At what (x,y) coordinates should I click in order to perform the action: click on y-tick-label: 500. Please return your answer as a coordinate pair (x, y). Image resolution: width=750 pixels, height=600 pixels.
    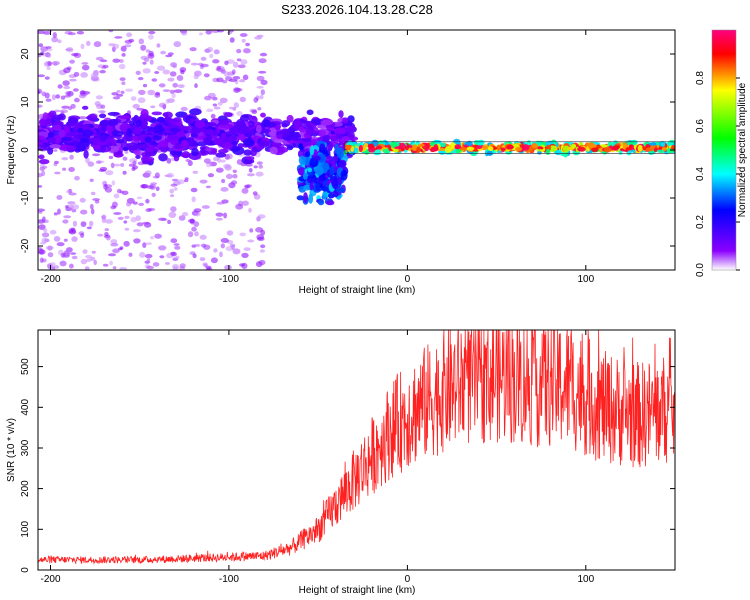
    Looking at the image, I should click on (25, 366).